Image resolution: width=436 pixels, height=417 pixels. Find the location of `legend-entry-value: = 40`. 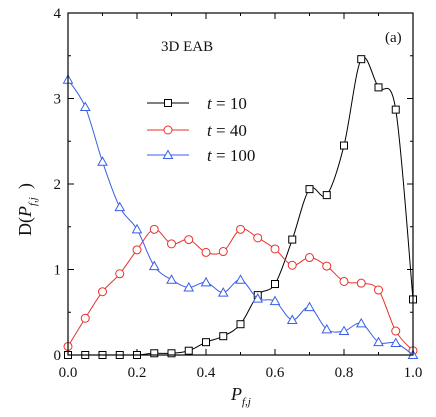

legend-entry-value: = 40 is located at coordinates (229, 130).